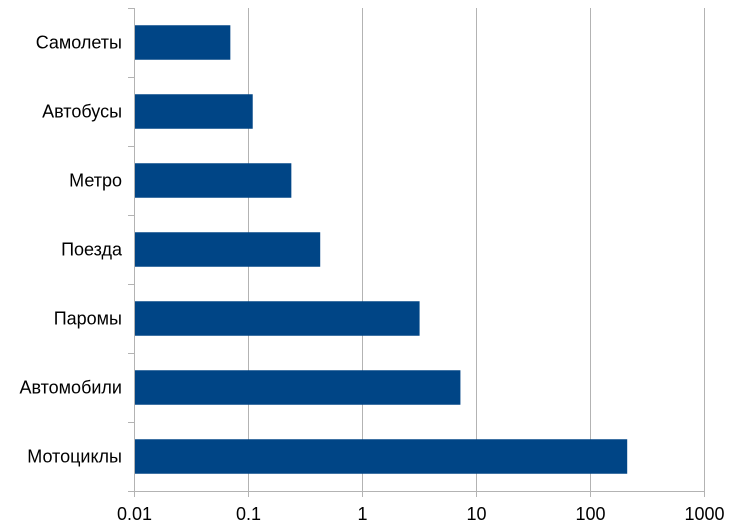  Describe the element at coordinates (704, 514) in the screenshot. I see `x-tick-label: 1000` at that location.